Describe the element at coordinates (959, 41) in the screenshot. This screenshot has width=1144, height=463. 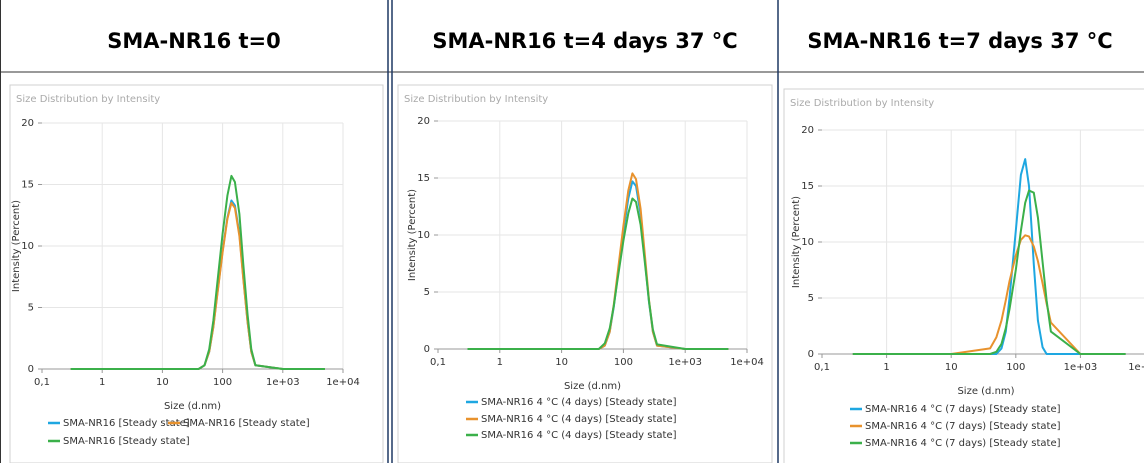
I see `panel-heading: SMA-NR16 t=7 days 37 °C` at that location.